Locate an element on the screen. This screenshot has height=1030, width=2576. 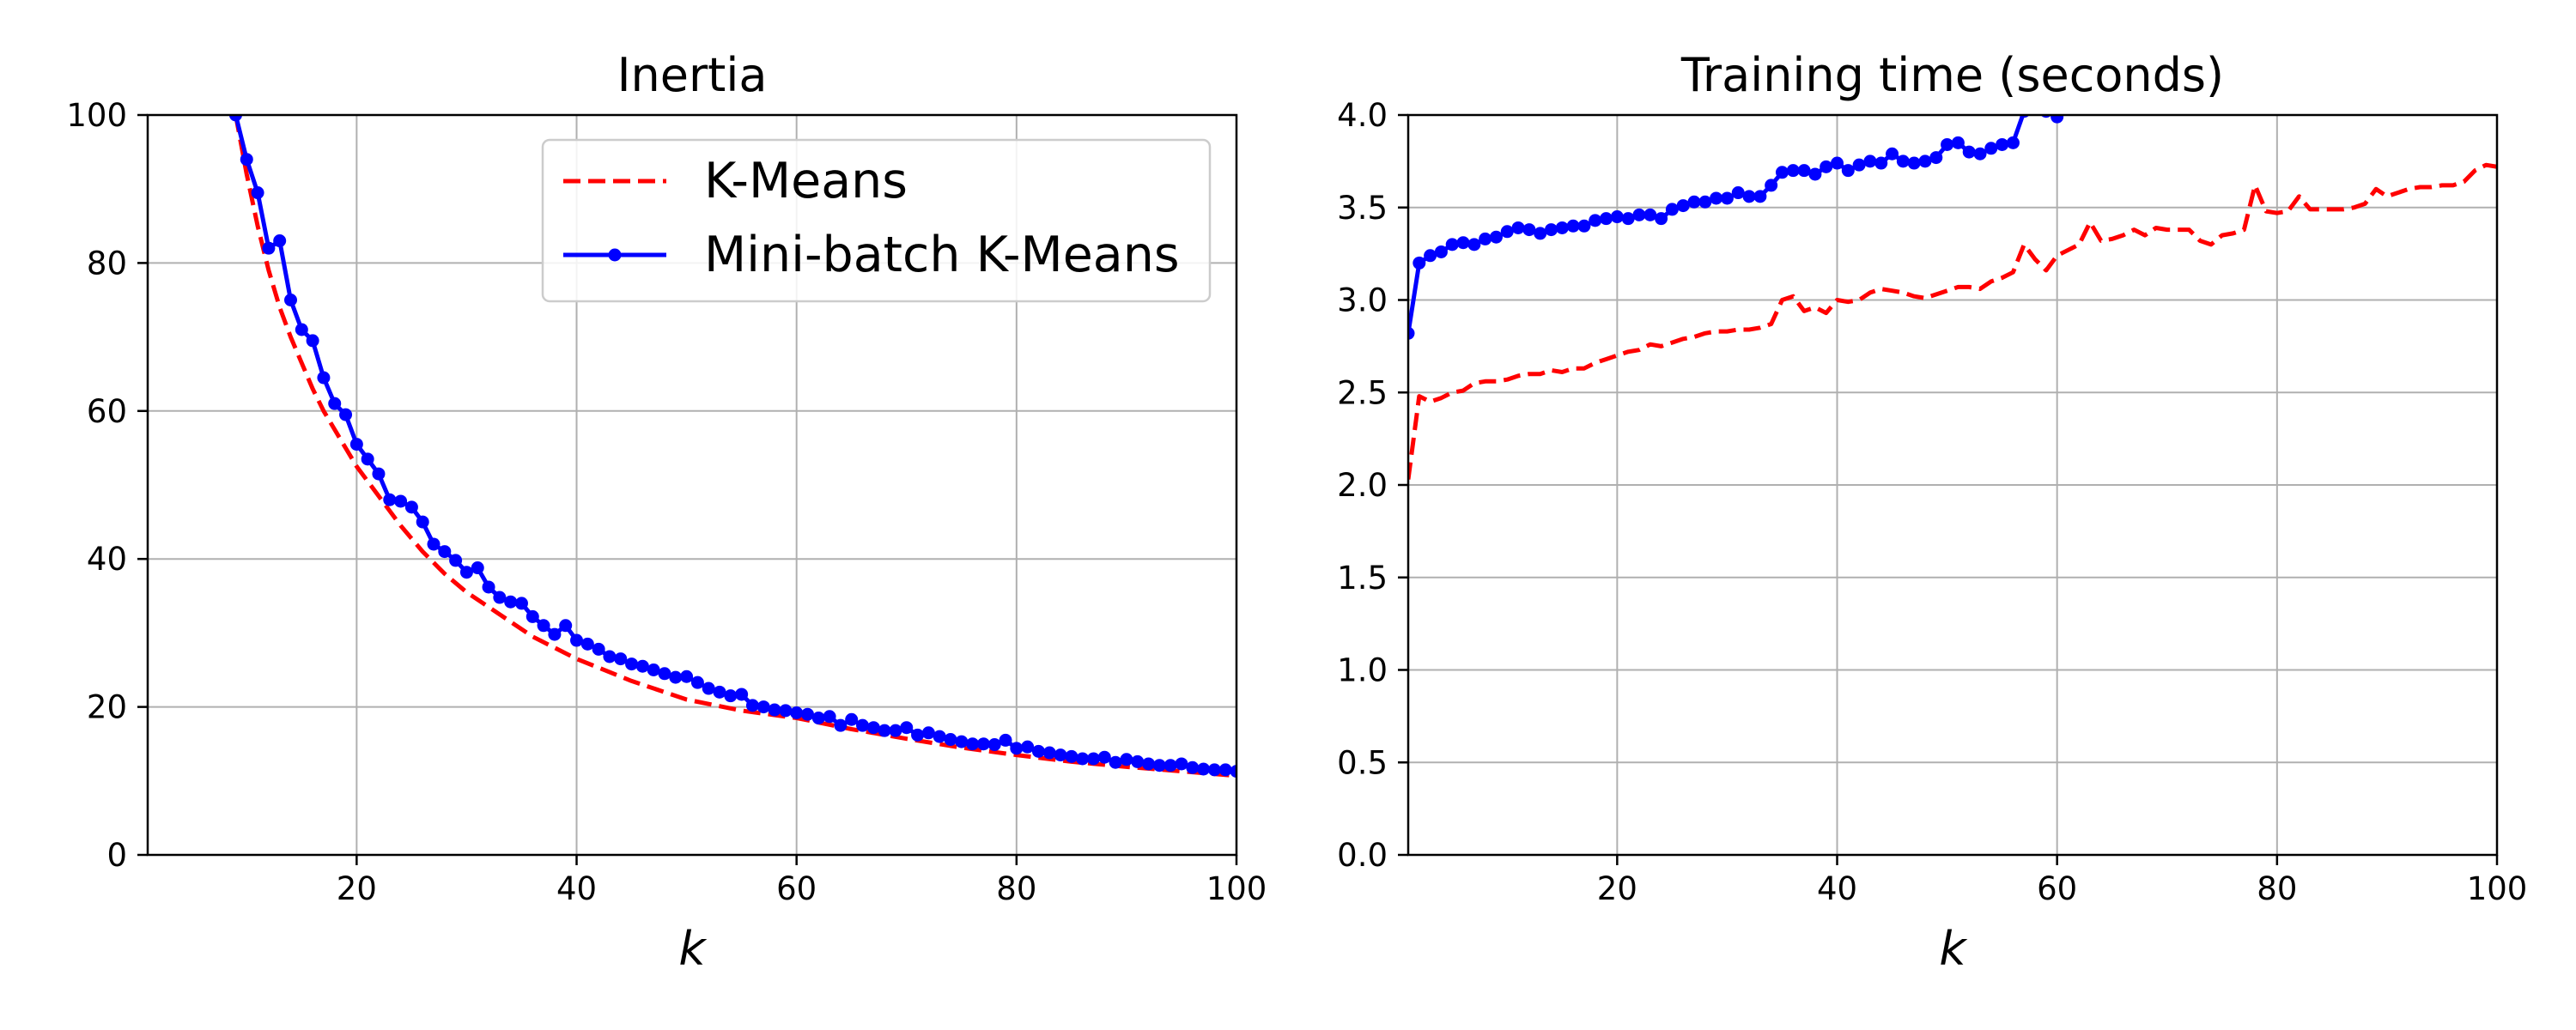
x-tick-label: 60 is located at coordinates (797, 888).